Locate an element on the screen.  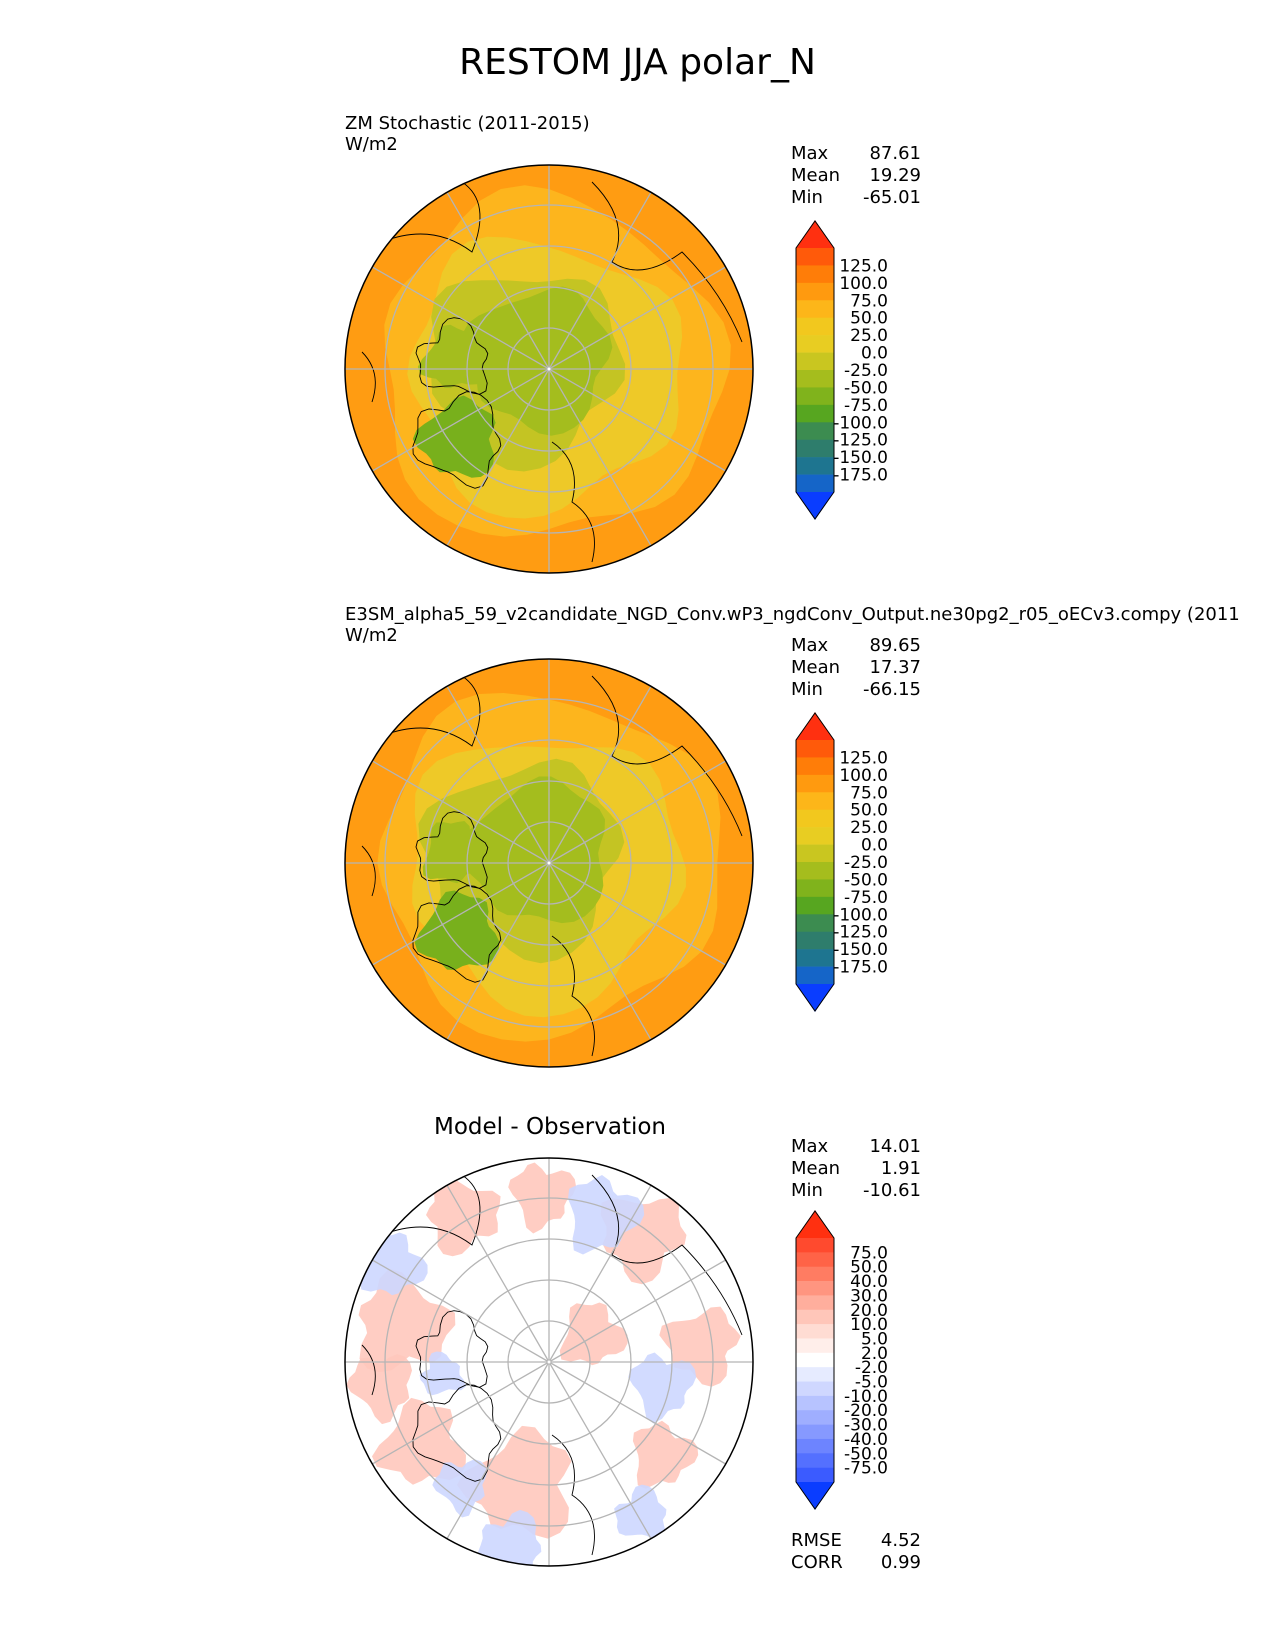
max-value: 87.61 is located at coordinates (895, 153).